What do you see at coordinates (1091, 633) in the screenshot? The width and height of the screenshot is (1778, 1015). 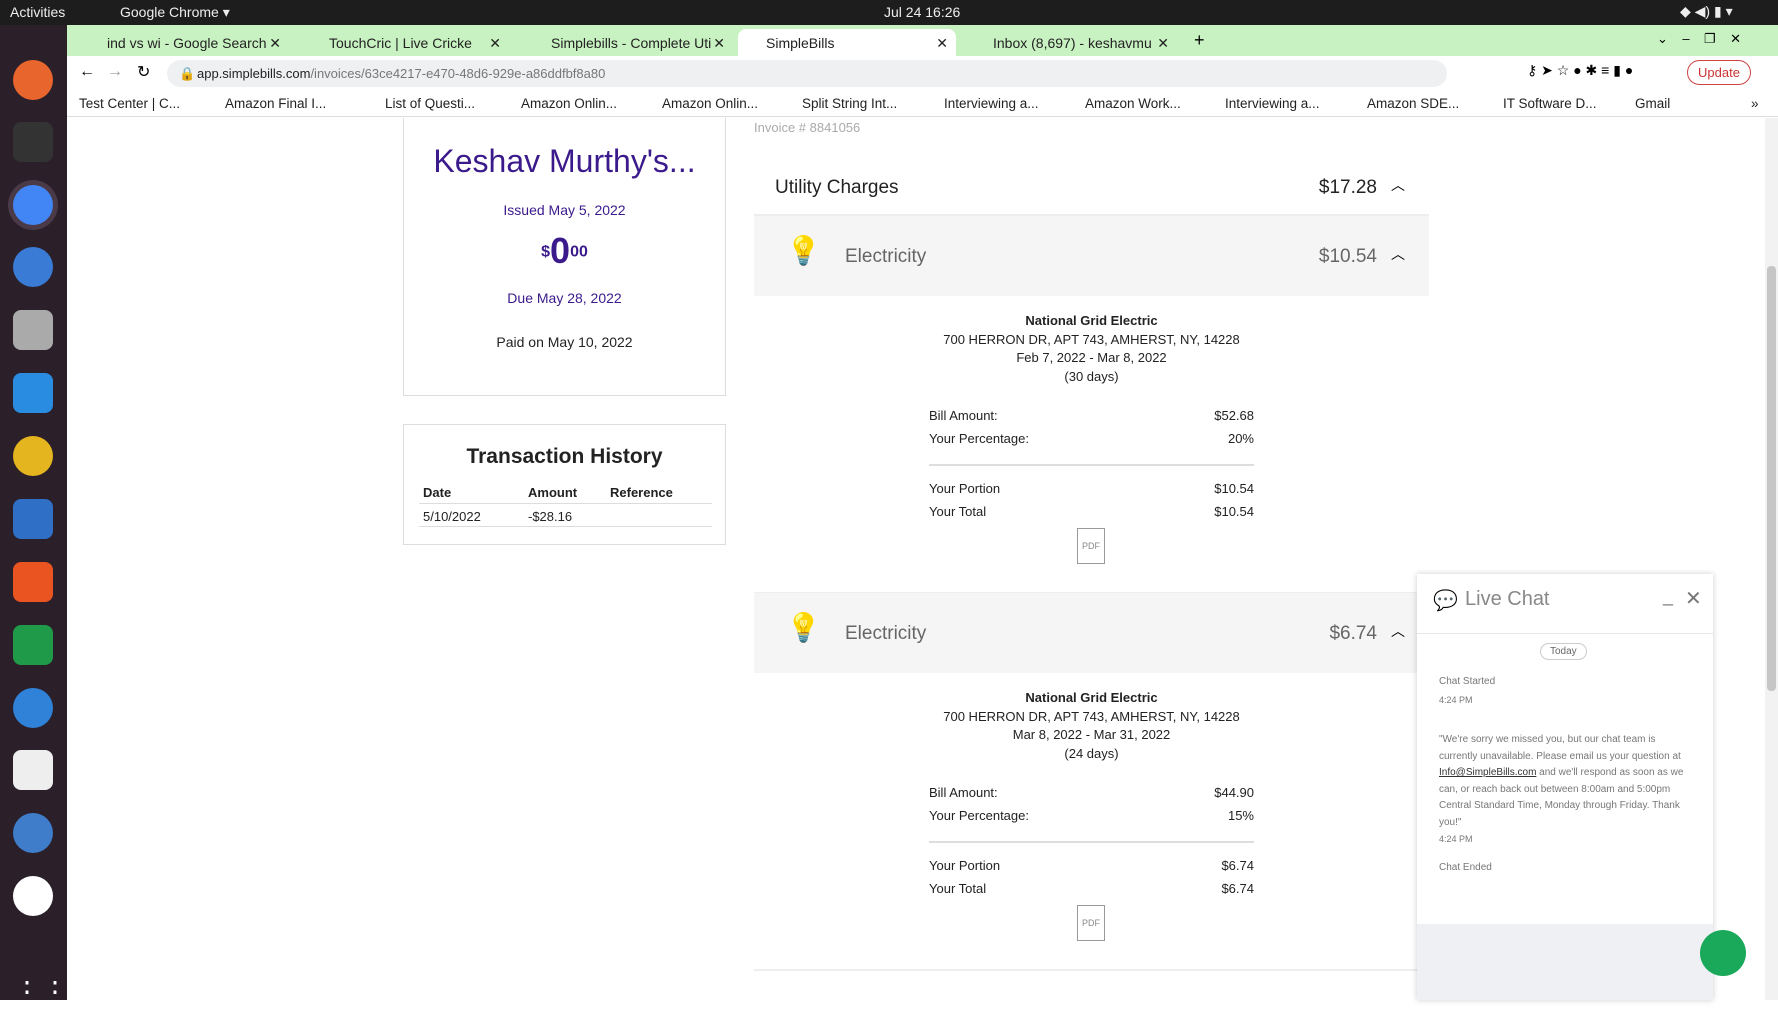 I see `utility-item-header: 💡 Electricity $6.74 ︿` at bounding box center [1091, 633].